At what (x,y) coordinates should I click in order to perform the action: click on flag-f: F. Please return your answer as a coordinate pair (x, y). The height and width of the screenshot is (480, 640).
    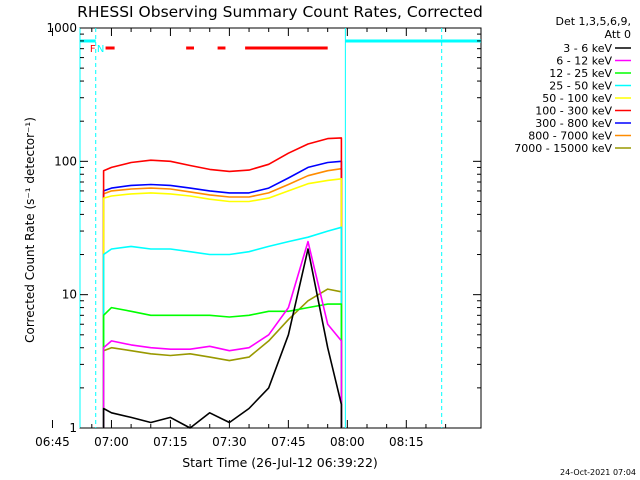
    Looking at the image, I should click on (93, 49).